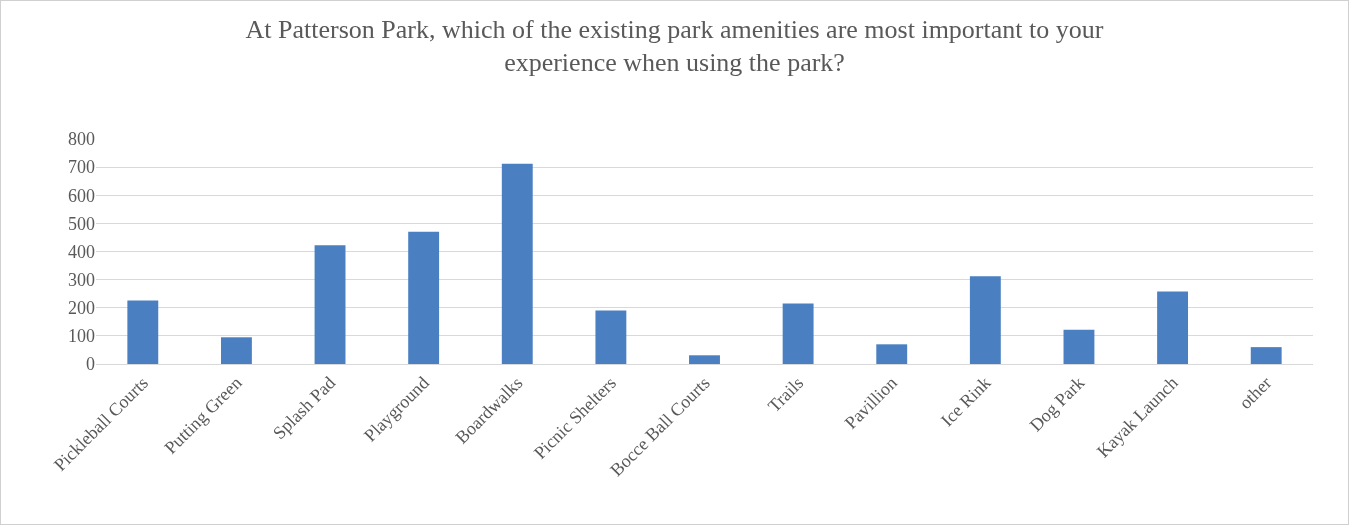 The image size is (1349, 525). What do you see at coordinates (81, 308) in the screenshot?
I see `y-tick-label: 200` at bounding box center [81, 308].